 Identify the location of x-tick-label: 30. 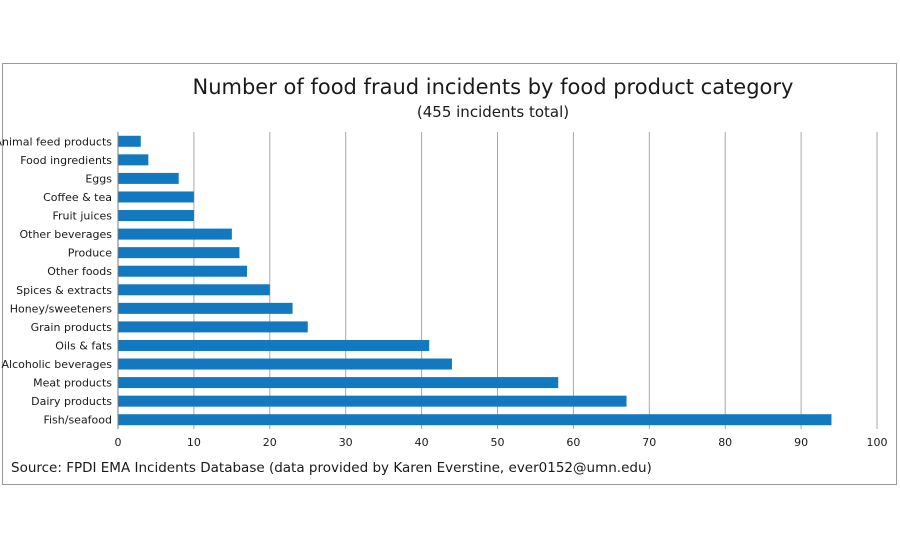
(346, 442).